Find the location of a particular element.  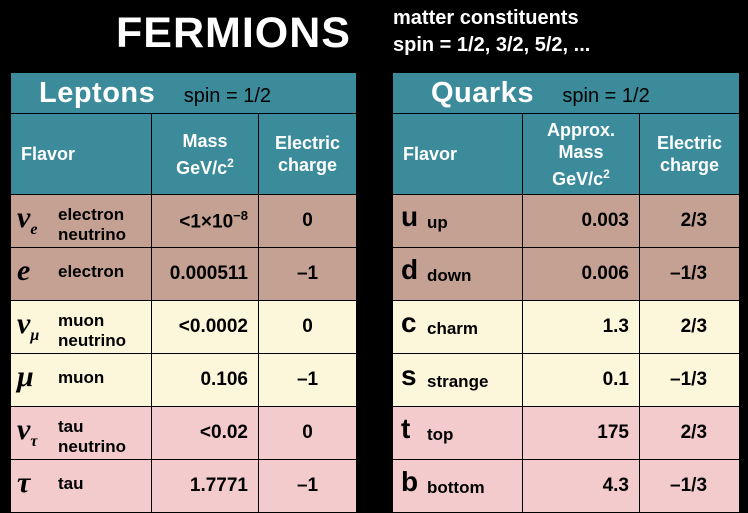

leptons-column-headers: Flavor Mass GeV/c2 Electric charge is located at coordinates (184, 154).